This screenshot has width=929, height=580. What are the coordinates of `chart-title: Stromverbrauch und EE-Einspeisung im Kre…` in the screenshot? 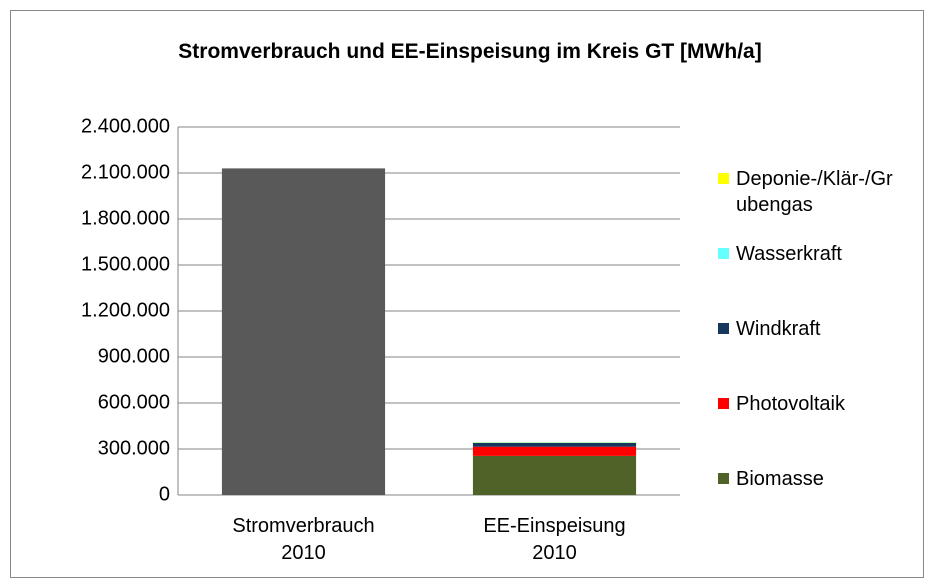 It's located at (470, 51).